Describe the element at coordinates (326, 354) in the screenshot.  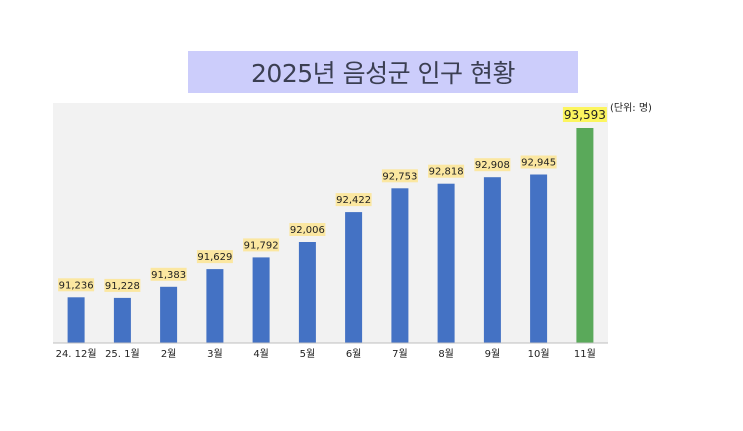
I see `x-tick-labels-layer: 24. 12월 25. 1월 2월 3월 4월 5월 6월 7월 8월 9월 10월 11월` at that location.